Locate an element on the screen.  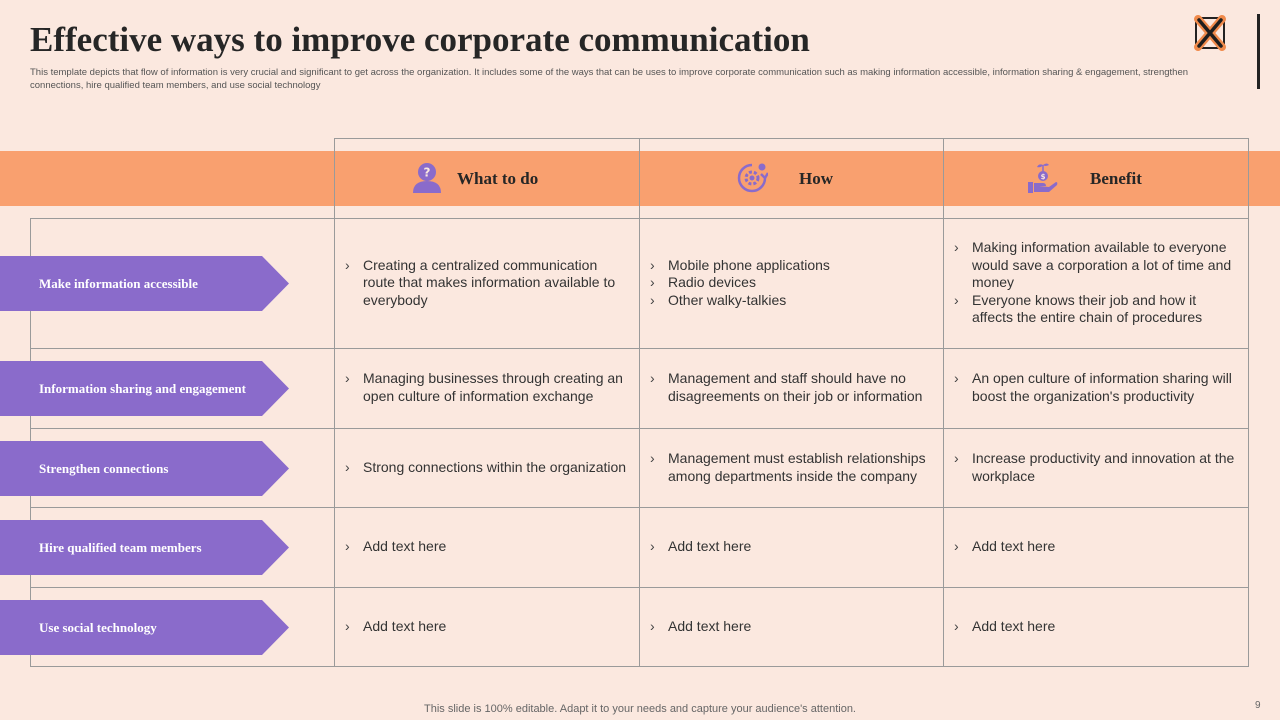
person-question-icon: ? is located at coordinates (427, 178).